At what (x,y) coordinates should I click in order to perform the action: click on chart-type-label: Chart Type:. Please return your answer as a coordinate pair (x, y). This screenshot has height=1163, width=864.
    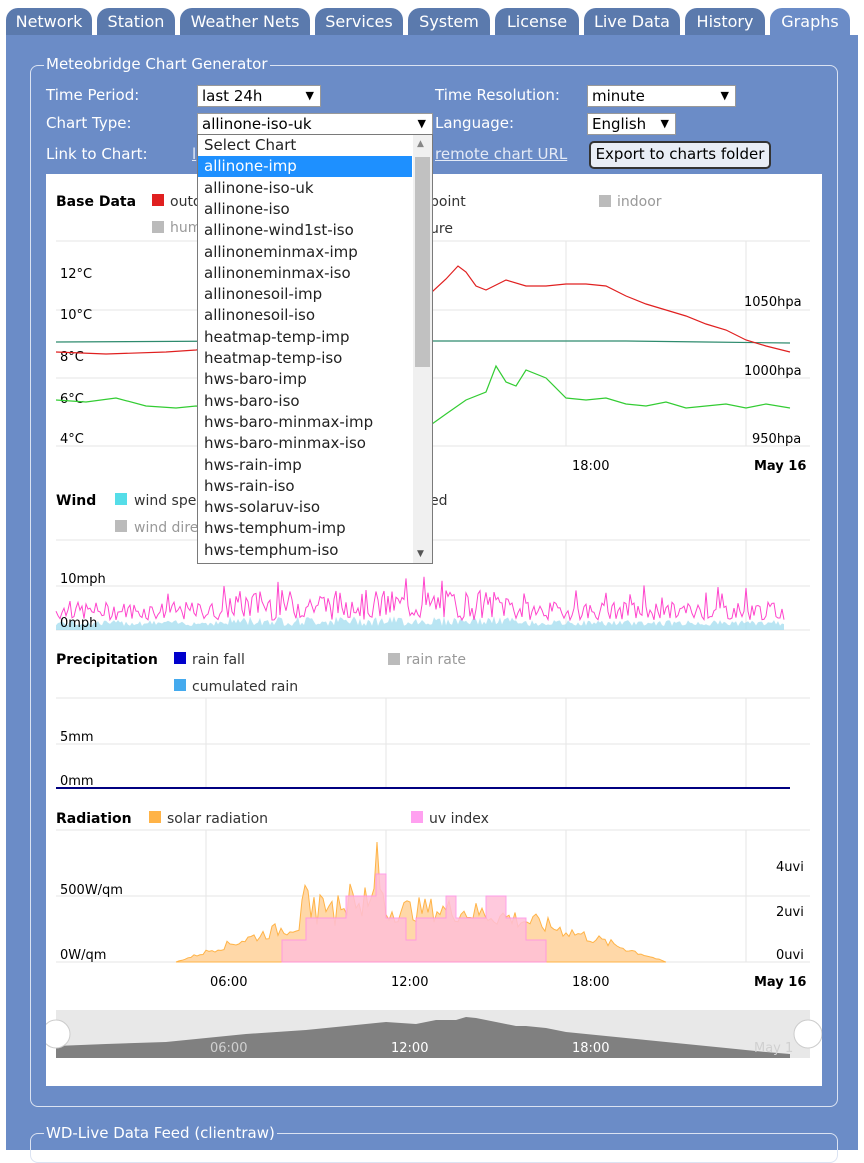
    Looking at the image, I should click on (89, 123).